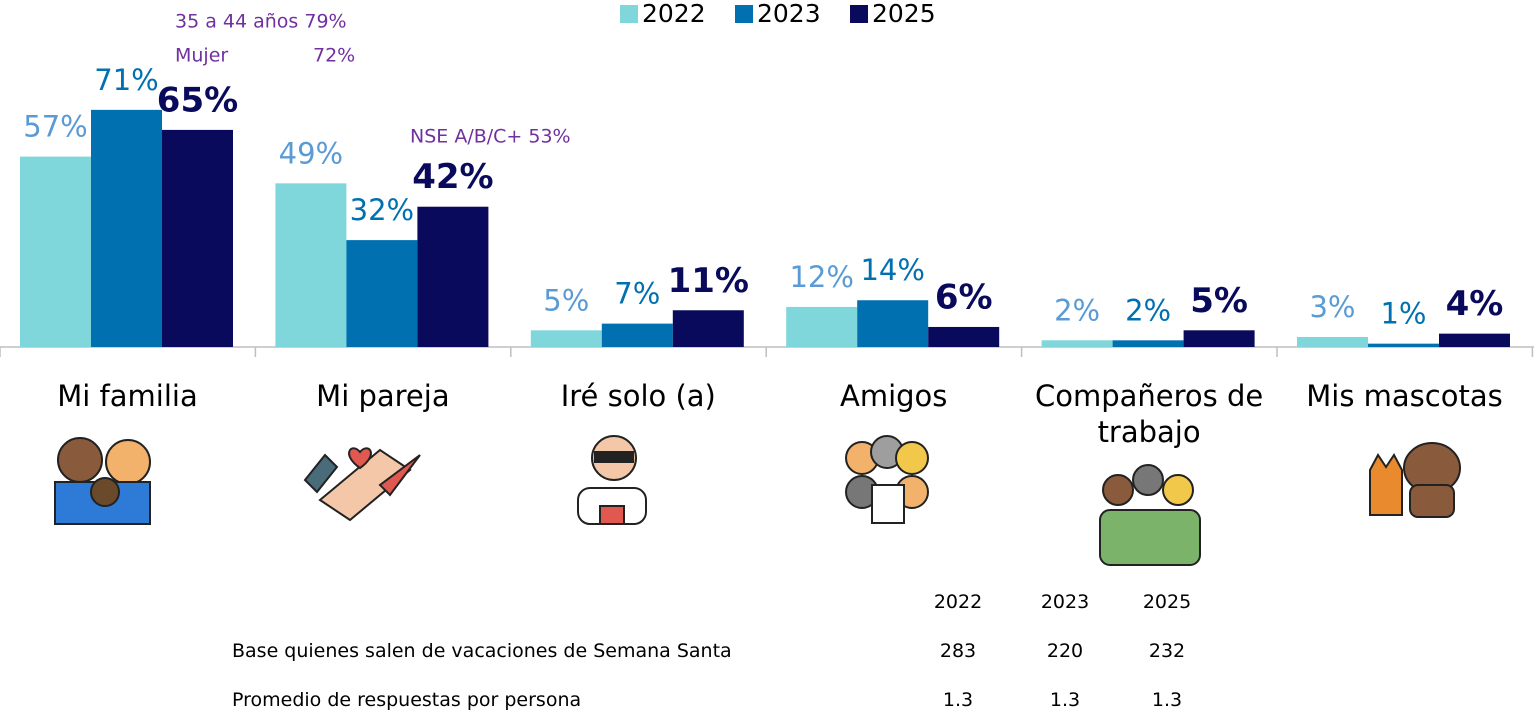 Image resolution: width=1534 pixels, height=716 pixels. I want to click on table-header: 2025, so click(1167, 602).